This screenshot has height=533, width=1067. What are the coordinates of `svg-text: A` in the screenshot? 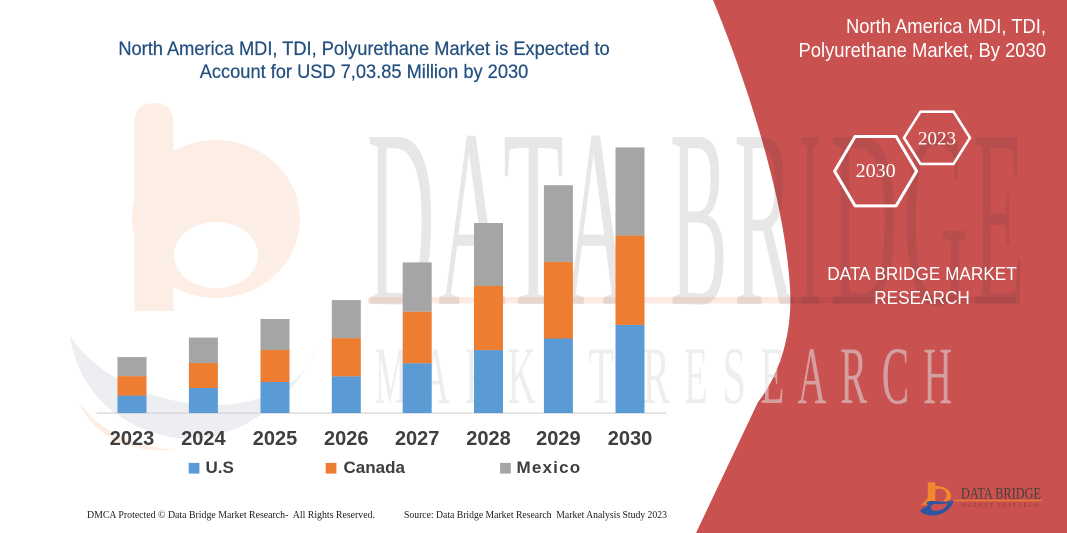 It's located at (812, 375).